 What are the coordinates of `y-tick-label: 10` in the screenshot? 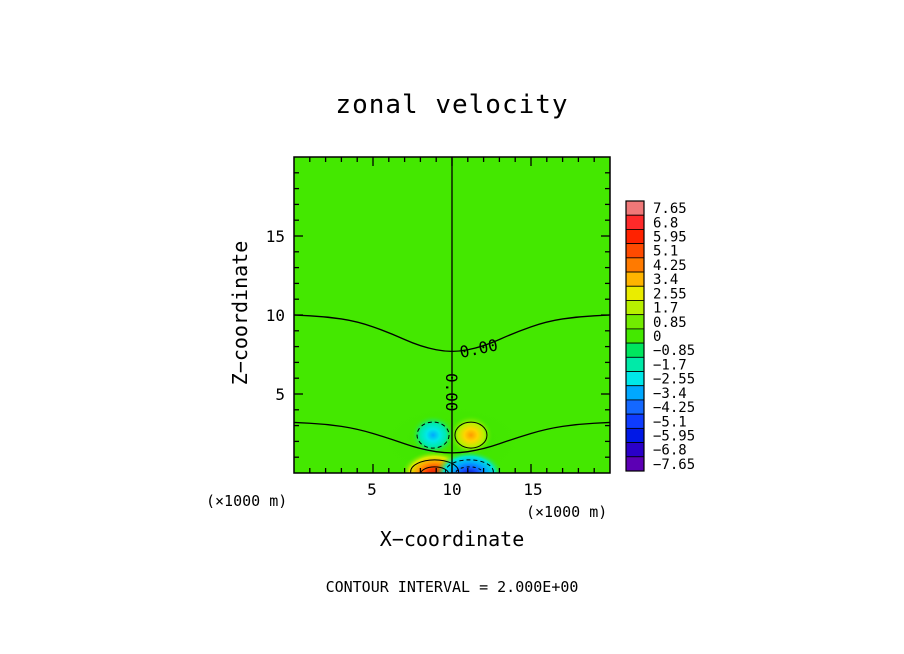 It's located at (275, 315).